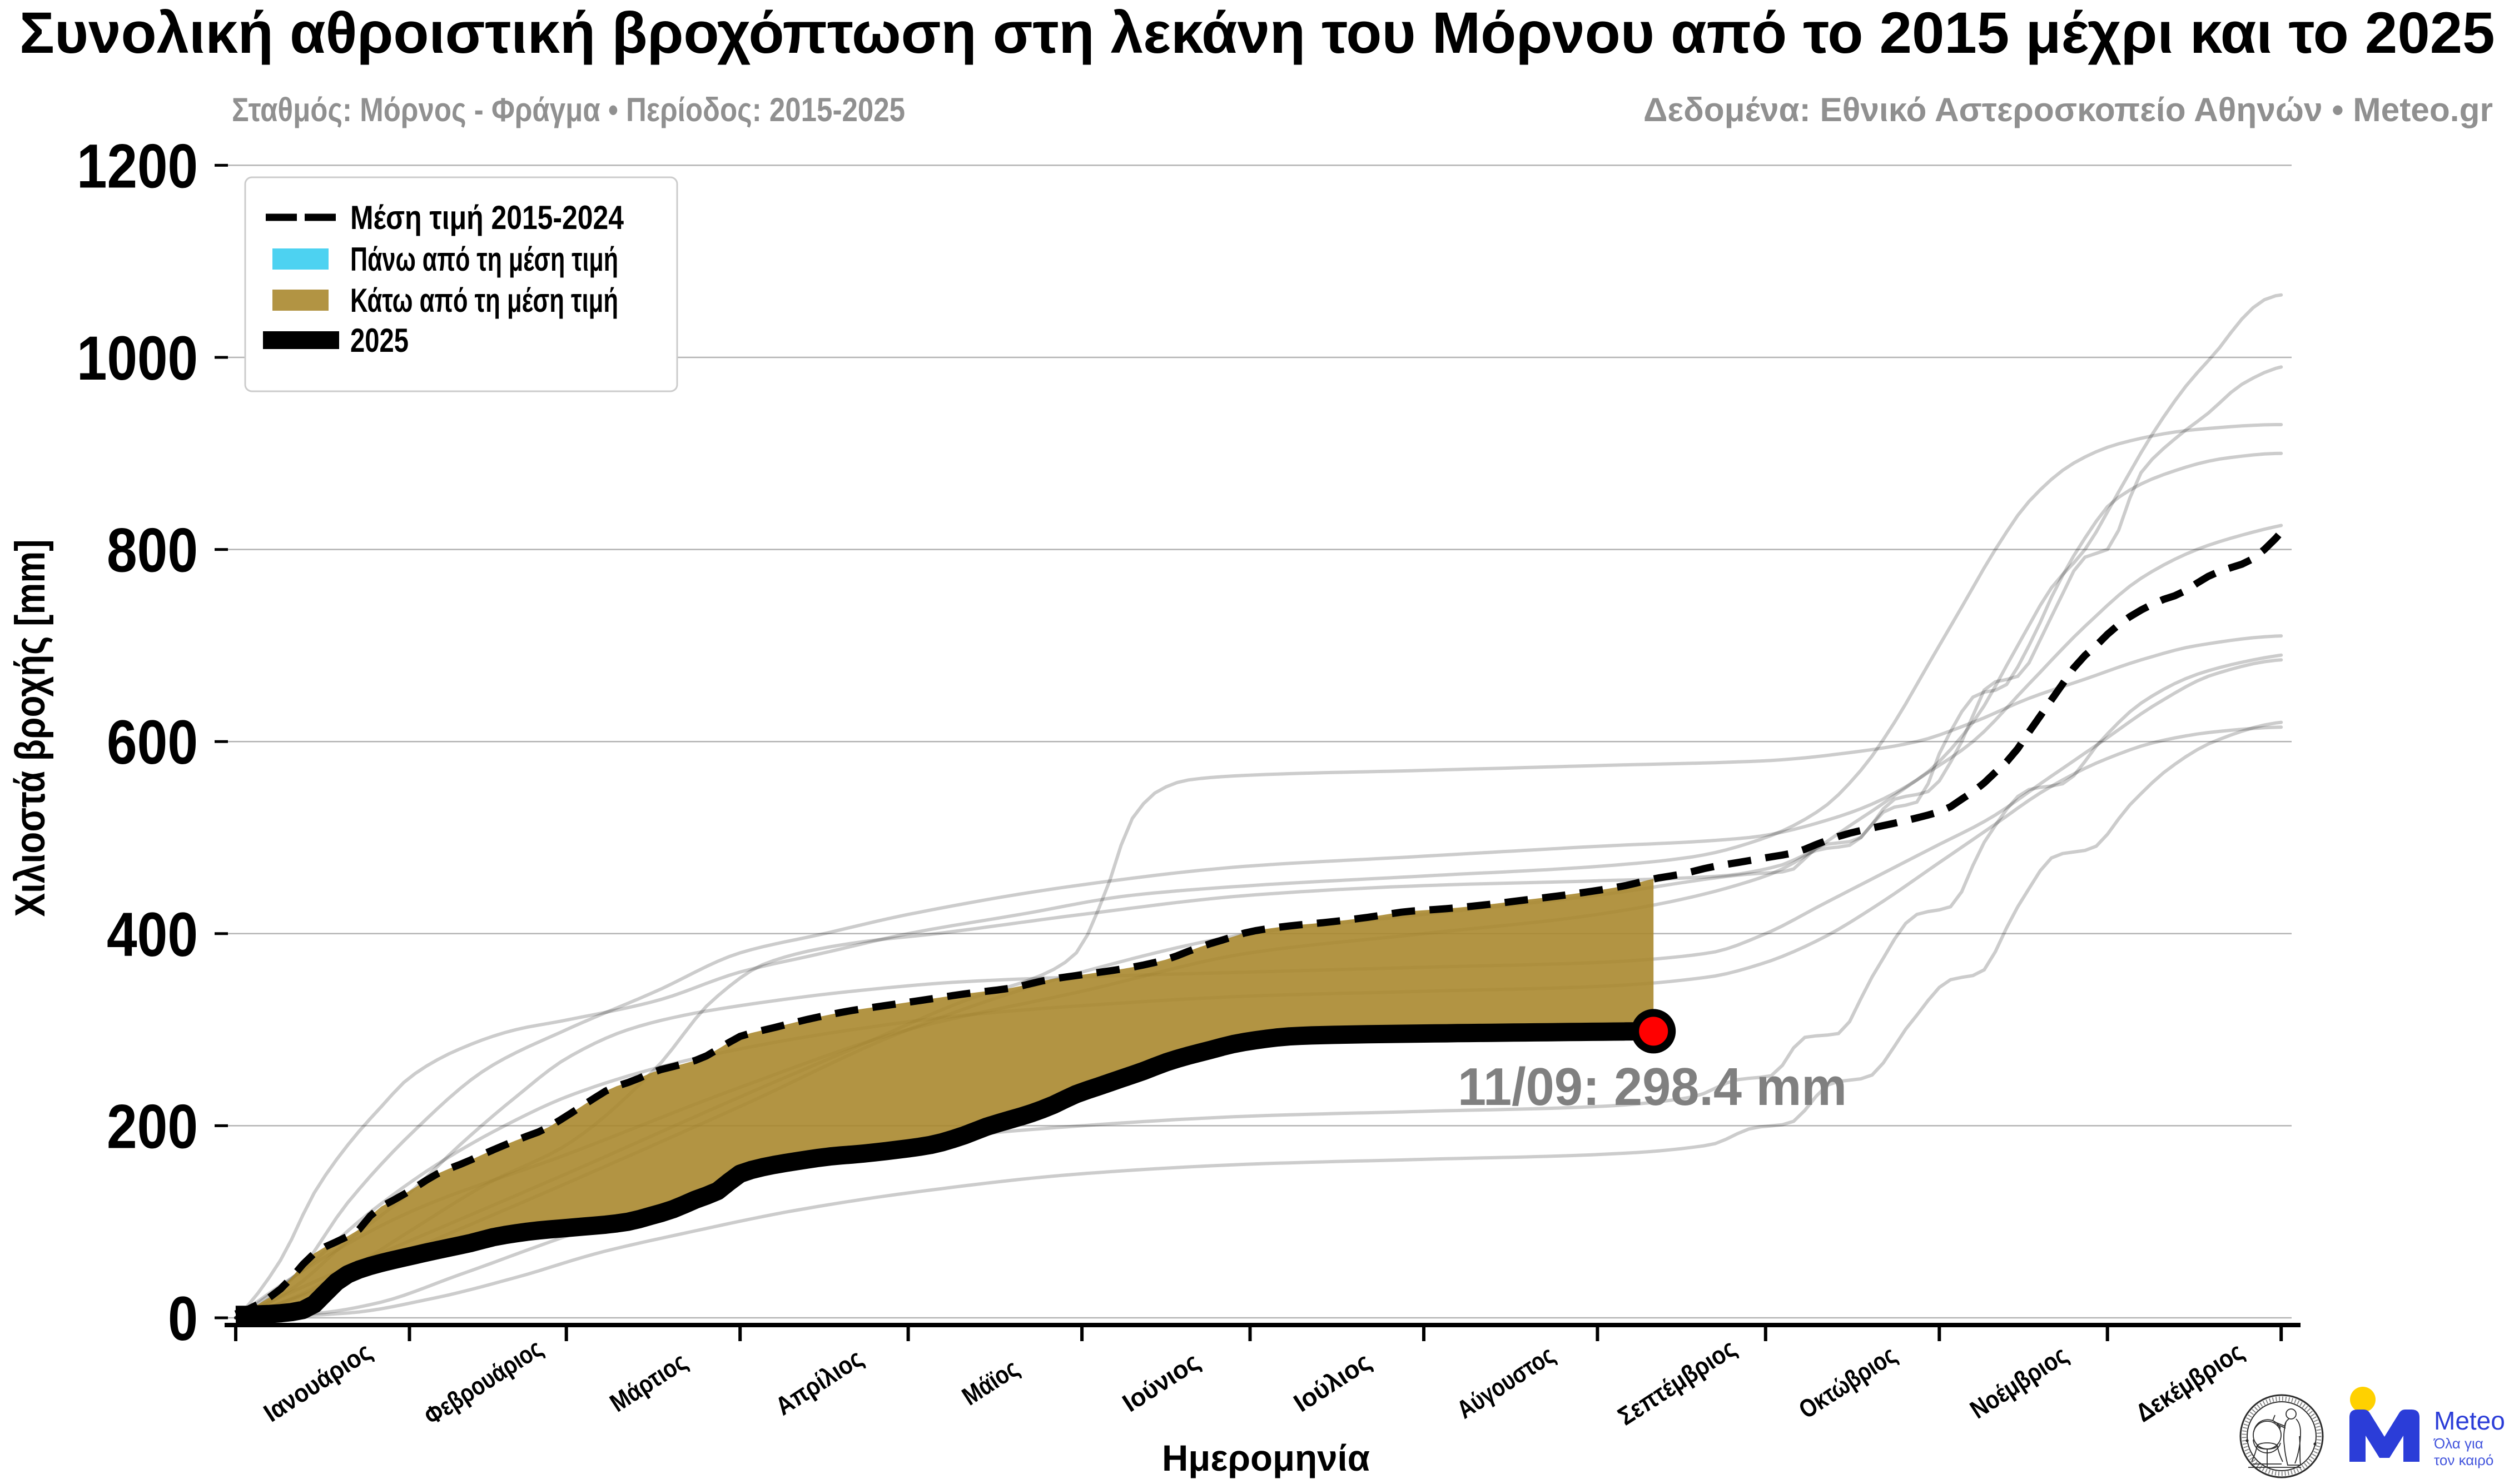  Describe the element at coordinates (1652, 1087) in the screenshot. I see `svg-text: 11/09: 298.4 mm` at that location.